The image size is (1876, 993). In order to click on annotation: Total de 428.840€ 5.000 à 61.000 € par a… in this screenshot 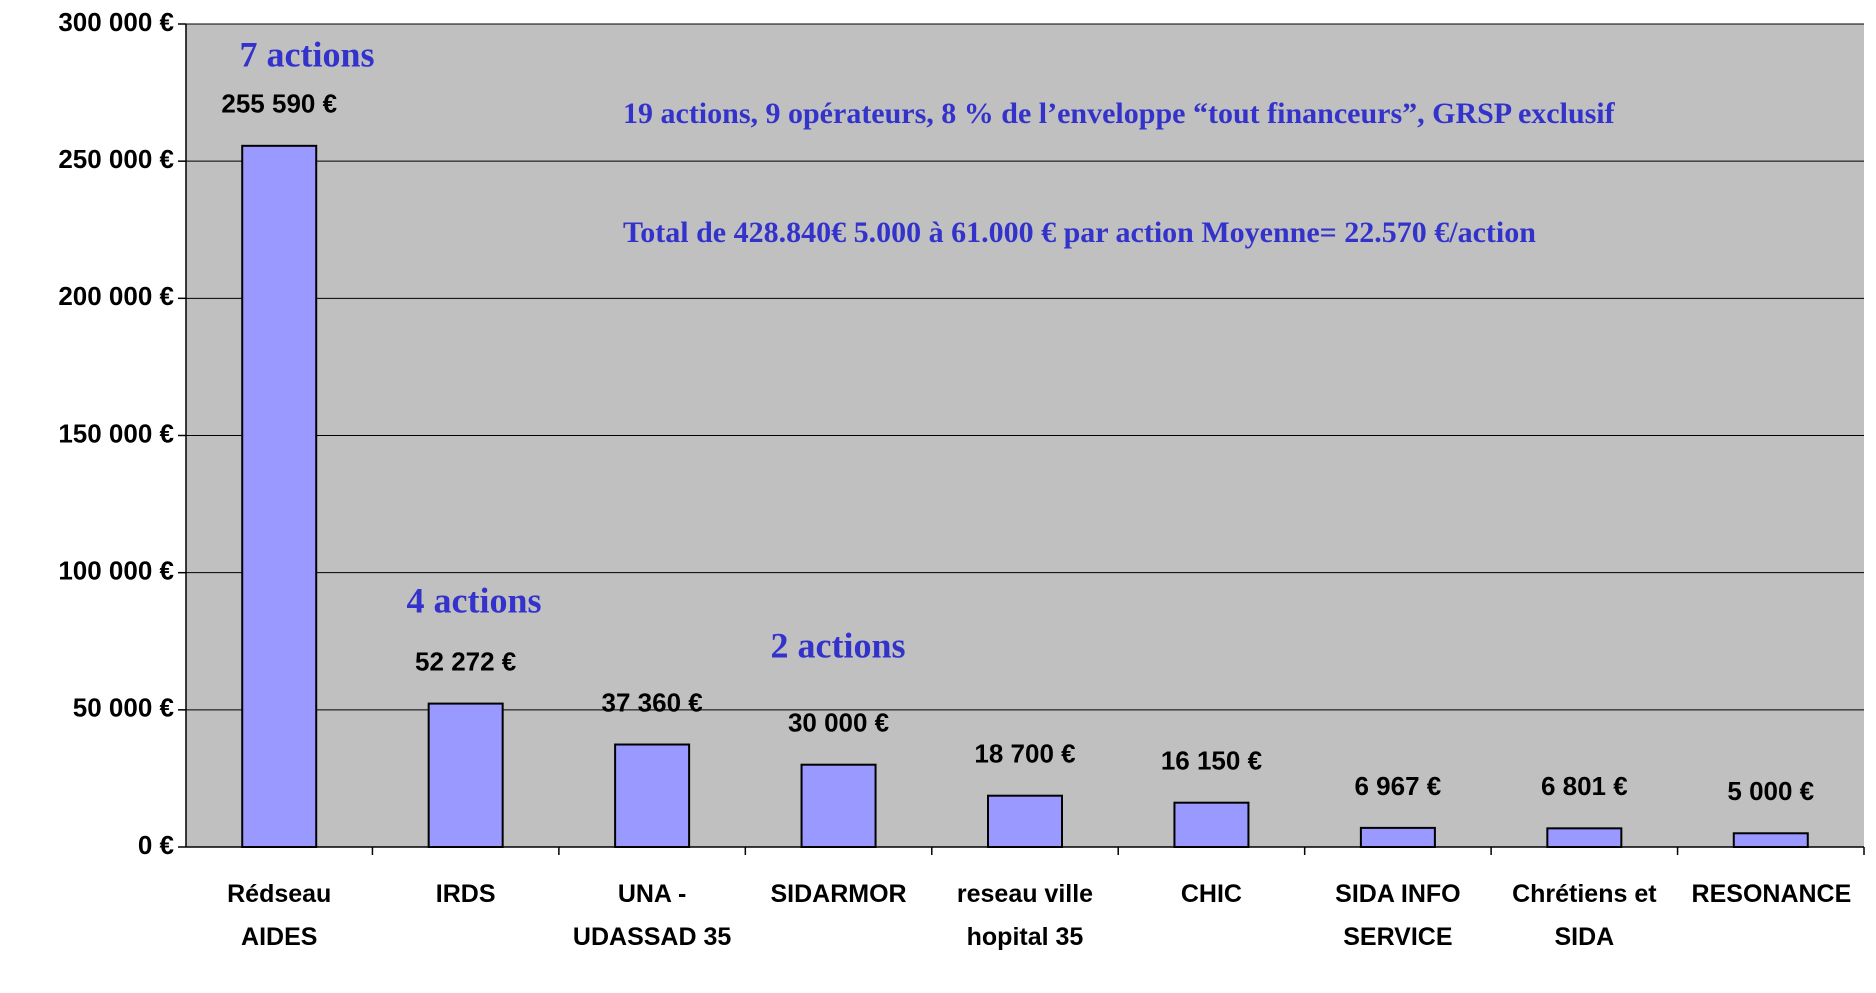, I will do `click(1079, 232)`.